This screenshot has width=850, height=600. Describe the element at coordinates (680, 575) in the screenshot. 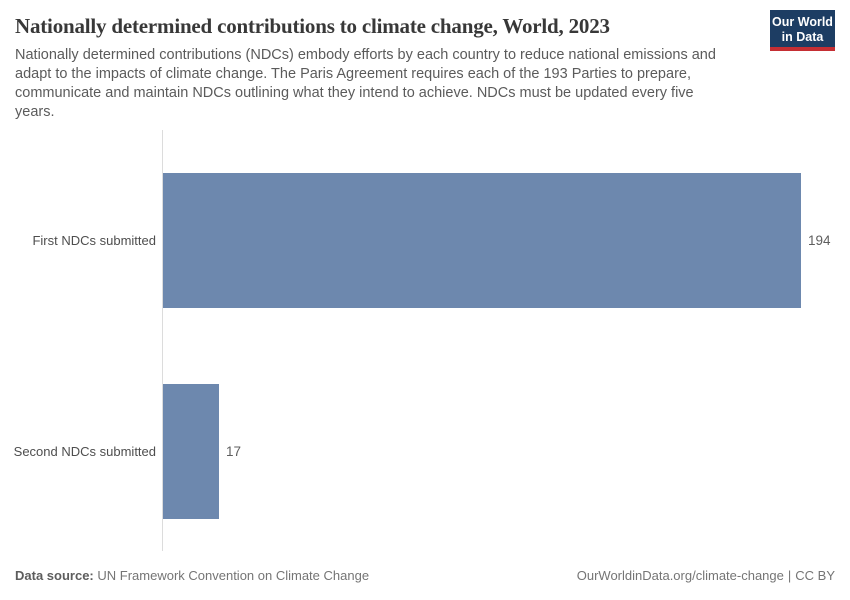

I see `owid-url-link: OurWorldinData.org/climate-change` at that location.